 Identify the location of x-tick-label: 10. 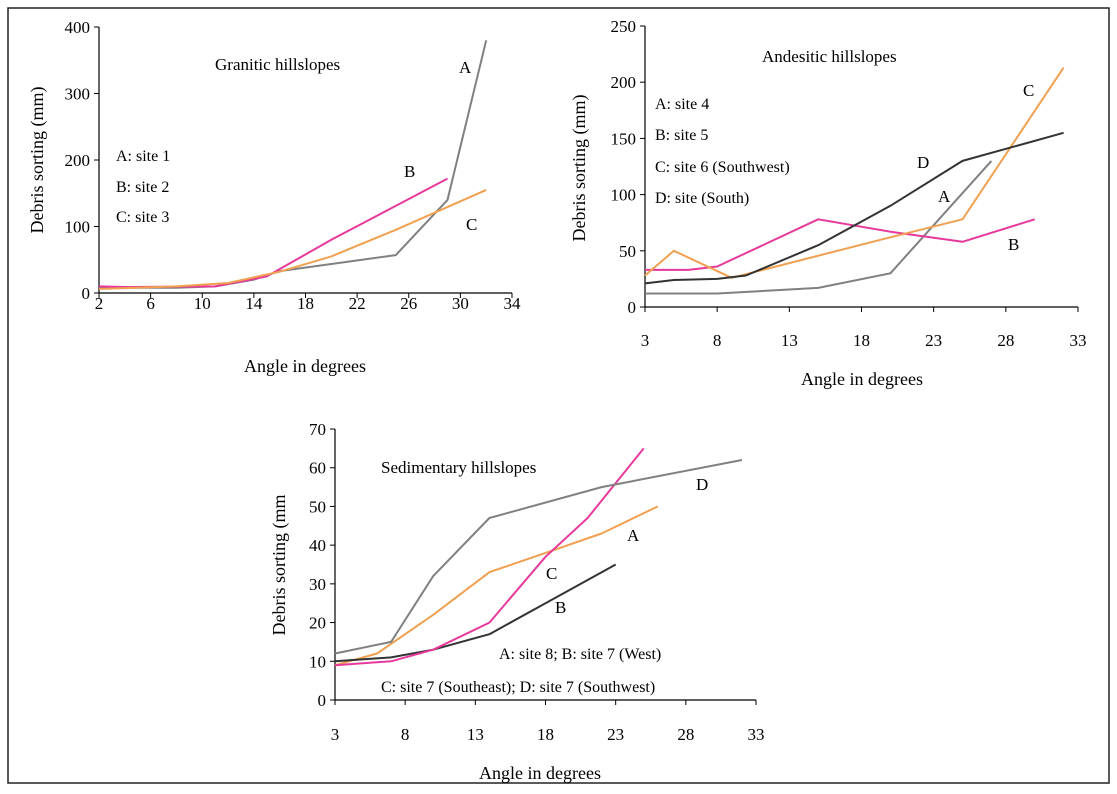
(202, 303).